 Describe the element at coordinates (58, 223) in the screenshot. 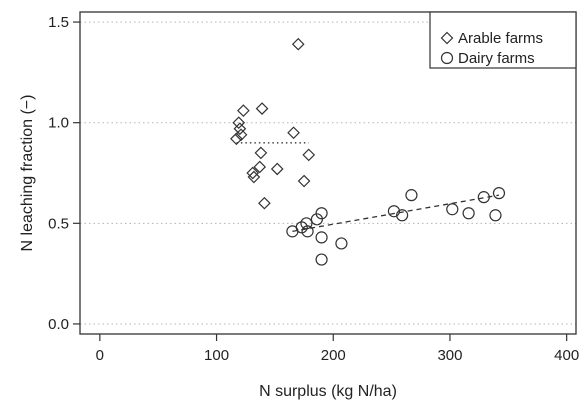

I see `y-tick-label-1: 0.5` at that location.